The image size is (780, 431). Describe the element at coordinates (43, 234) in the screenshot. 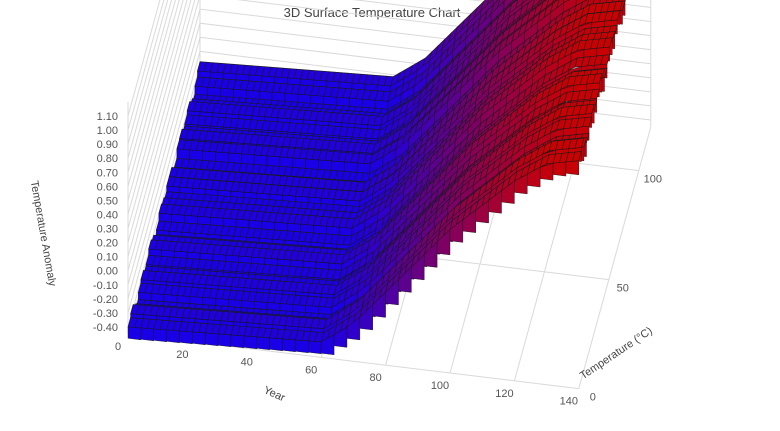

I see `z-axis-title: Temperature Anomaly` at that location.